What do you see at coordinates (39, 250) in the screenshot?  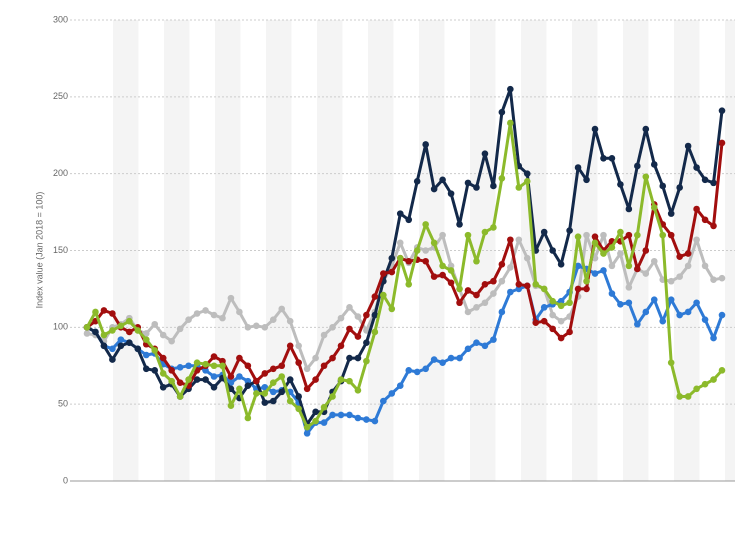 I see `y-axis-label: Index value (Jan 2018 = 100)` at bounding box center [39, 250].